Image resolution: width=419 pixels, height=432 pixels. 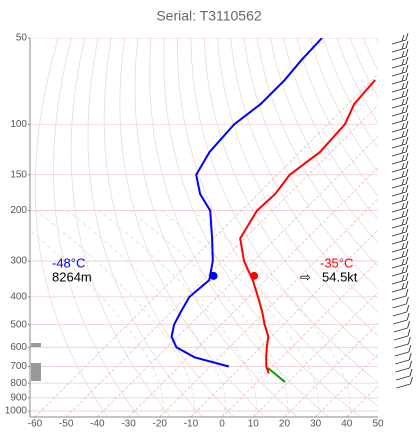 I want to click on x-tick-label: 30, so click(x=316, y=424).